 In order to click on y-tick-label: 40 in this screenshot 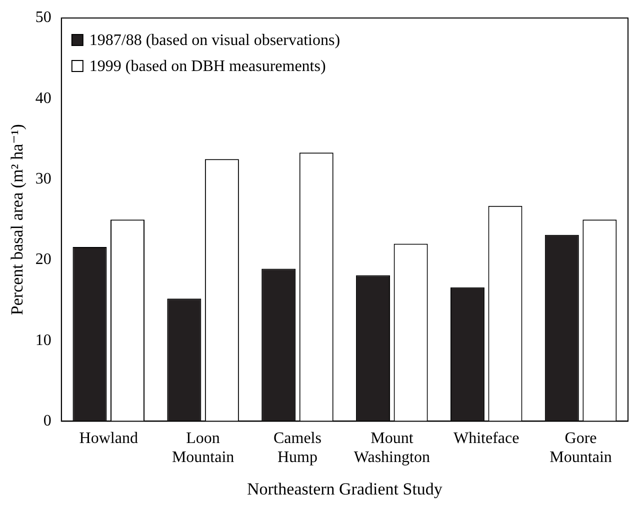, I will do `click(43, 98)`.